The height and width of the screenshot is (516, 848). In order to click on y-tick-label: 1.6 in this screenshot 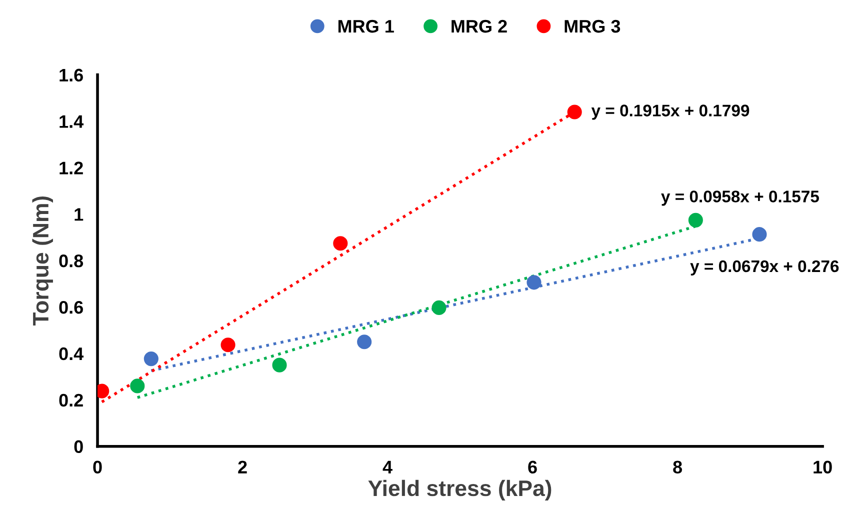, I will do `click(71, 75)`.